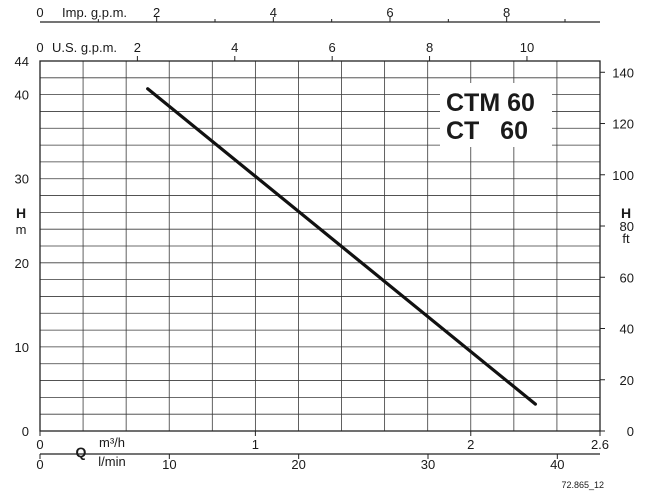 Image resolution: width=651 pixels, height=500 pixels. I want to click on us-gpm-tick-label: 6, so click(332, 47).